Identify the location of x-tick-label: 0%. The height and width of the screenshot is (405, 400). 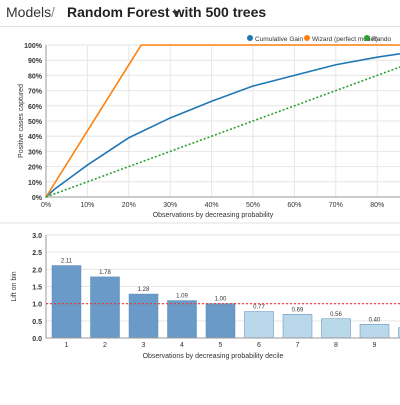
(46, 205).